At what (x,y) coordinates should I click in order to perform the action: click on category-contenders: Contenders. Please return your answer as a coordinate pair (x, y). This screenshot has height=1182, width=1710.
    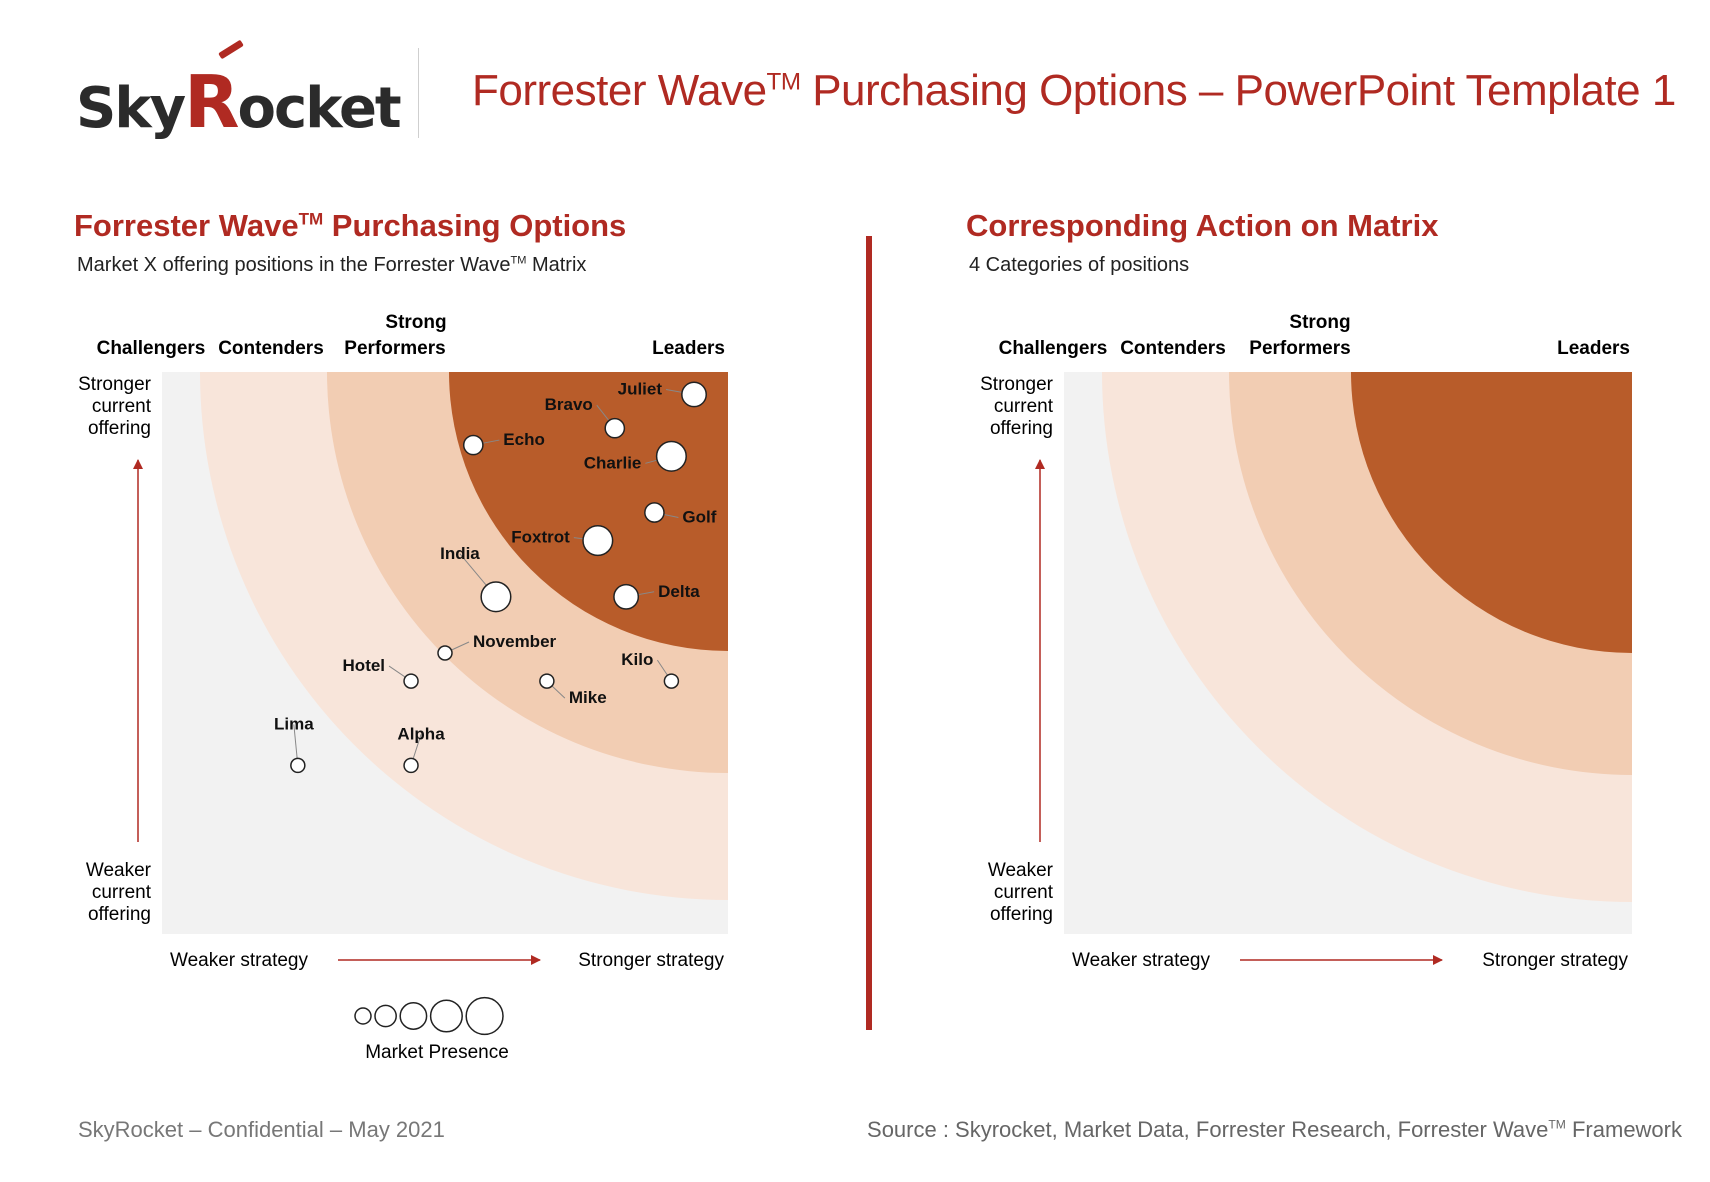
    Looking at the image, I should click on (271, 348).